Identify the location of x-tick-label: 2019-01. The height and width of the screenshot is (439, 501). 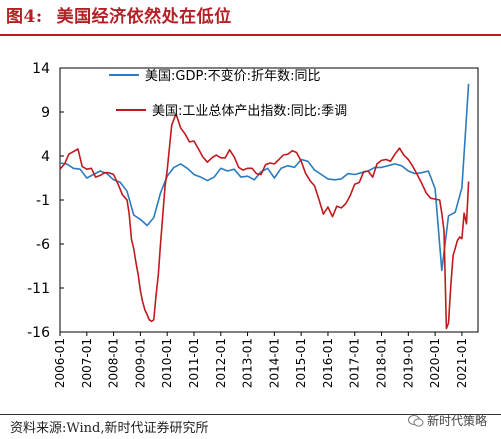
(408, 363).